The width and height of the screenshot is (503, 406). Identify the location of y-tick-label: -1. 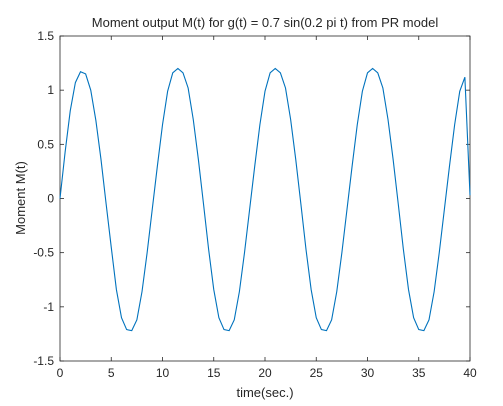
(48, 307).